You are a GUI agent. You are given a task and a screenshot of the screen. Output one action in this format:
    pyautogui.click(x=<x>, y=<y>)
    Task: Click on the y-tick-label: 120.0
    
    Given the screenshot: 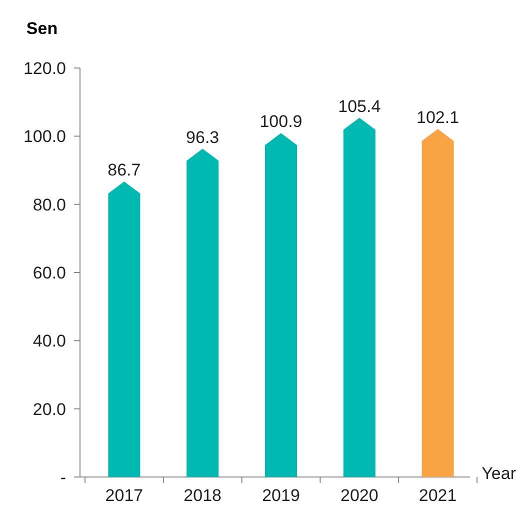 What is the action you would take?
    pyautogui.click(x=44, y=68)
    